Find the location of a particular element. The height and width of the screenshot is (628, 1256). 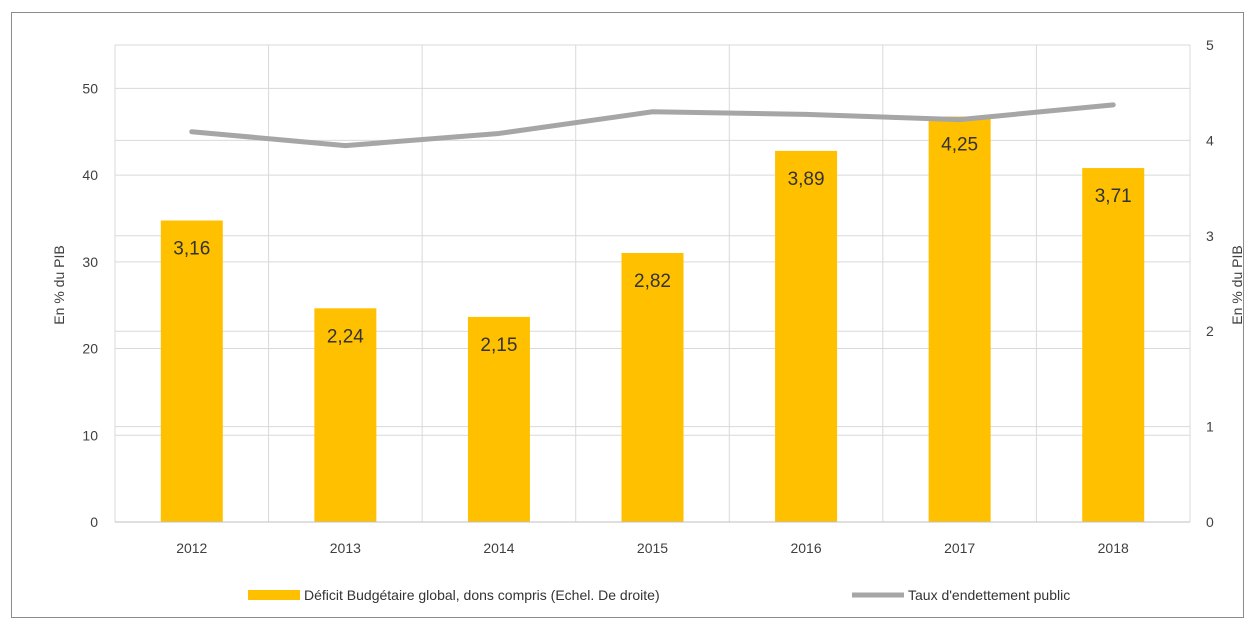

legend-label-debt: Taux d'endettement public is located at coordinates (989, 595).